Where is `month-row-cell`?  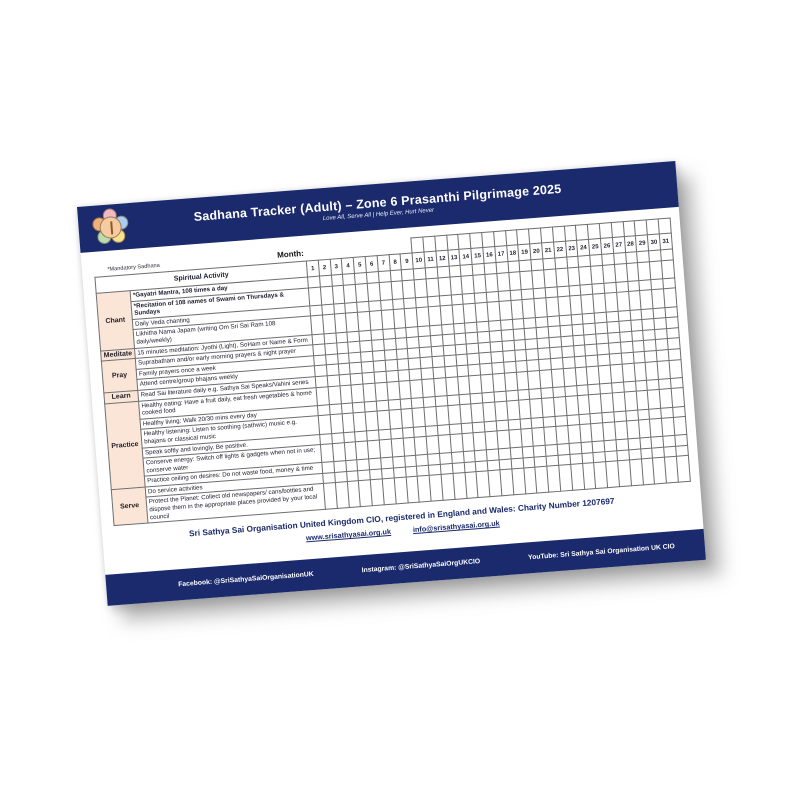 month-row-cell is located at coordinates (665, 226).